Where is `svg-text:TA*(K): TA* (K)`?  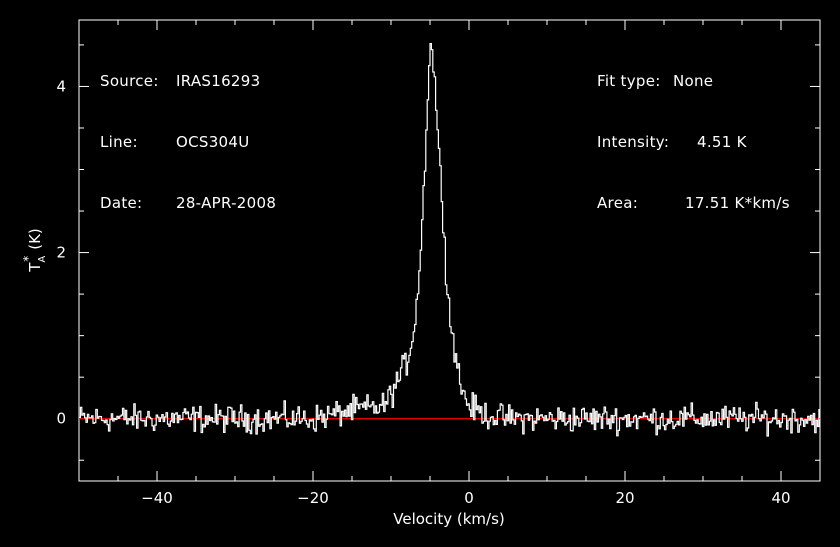
svg-text:TA*(K): TA* (K) is located at coordinates (34, 250).